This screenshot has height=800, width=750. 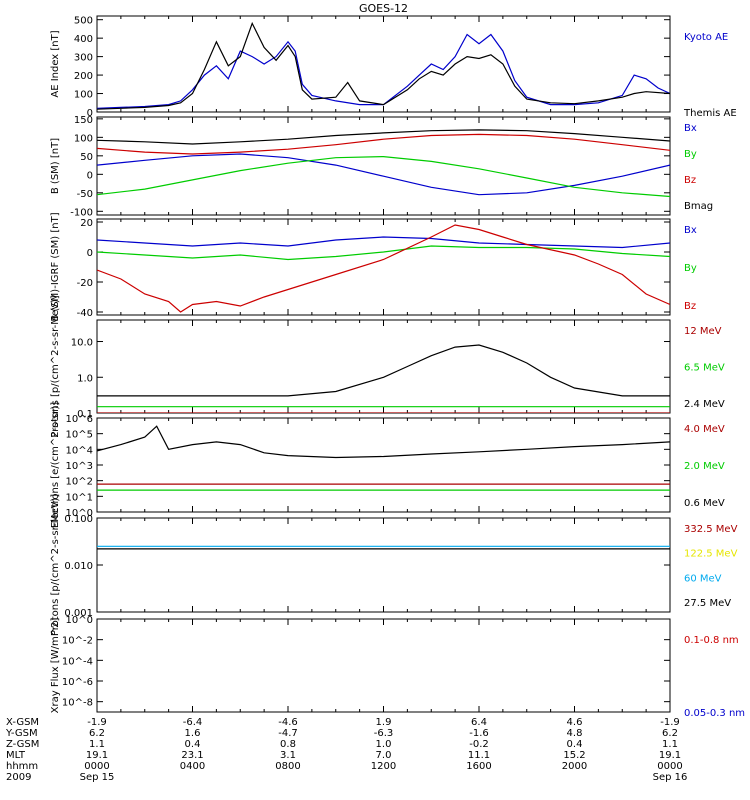 What do you see at coordinates (383, 442) in the screenshot?
I see `series-line-0-6-mev` at bounding box center [383, 442].